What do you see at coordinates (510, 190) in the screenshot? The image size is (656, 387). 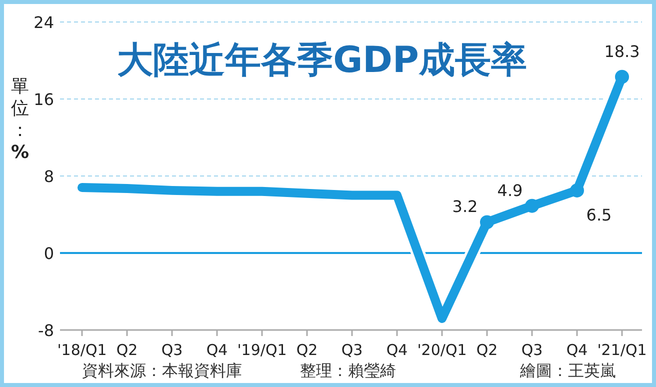 I see `data-label: 4.9` at bounding box center [510, 190].